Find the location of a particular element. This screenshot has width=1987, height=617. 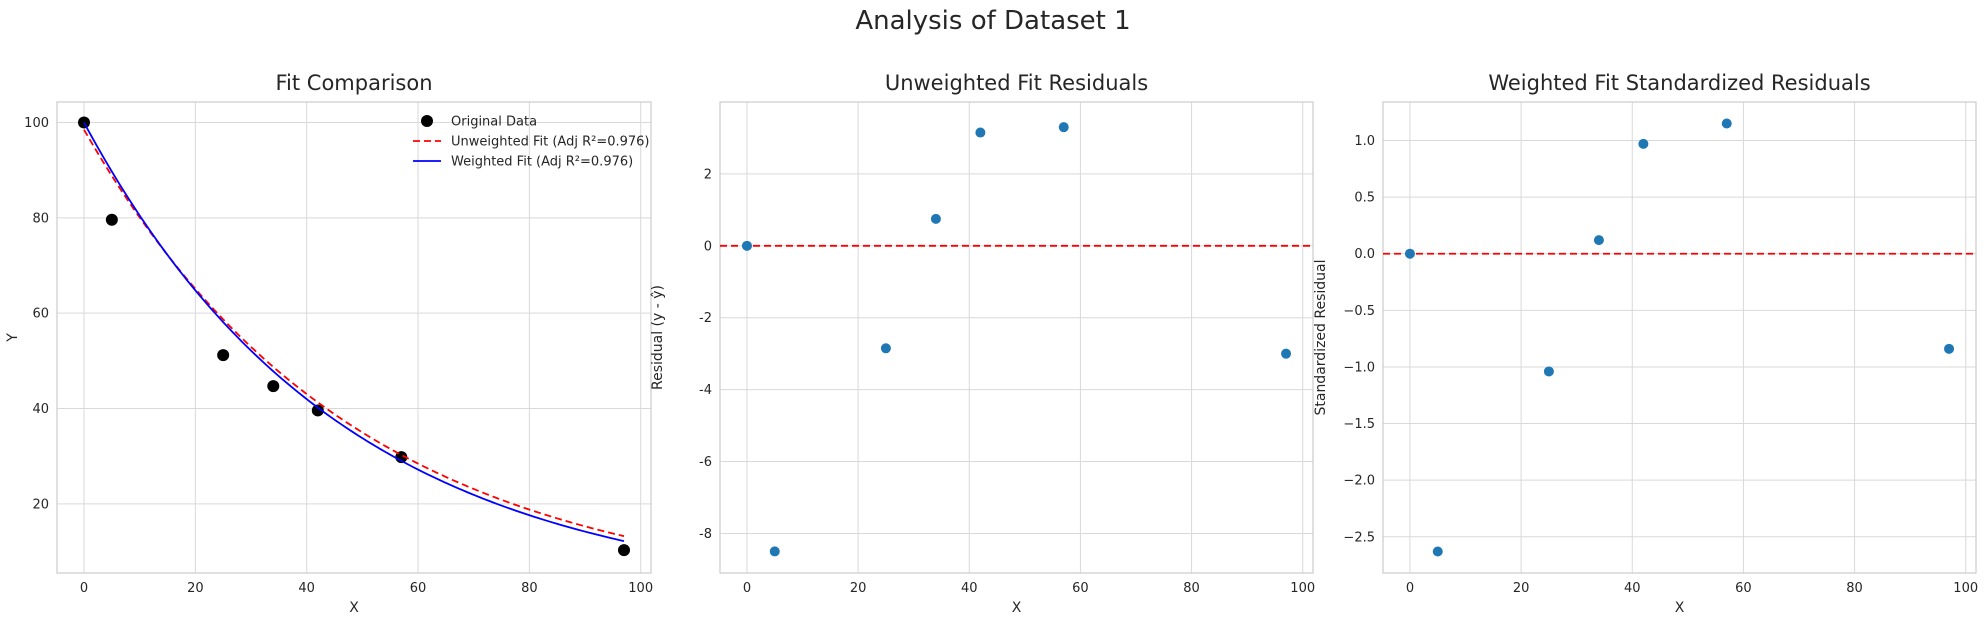

y-tick-label: 20 is located at coordinates (40, 504).